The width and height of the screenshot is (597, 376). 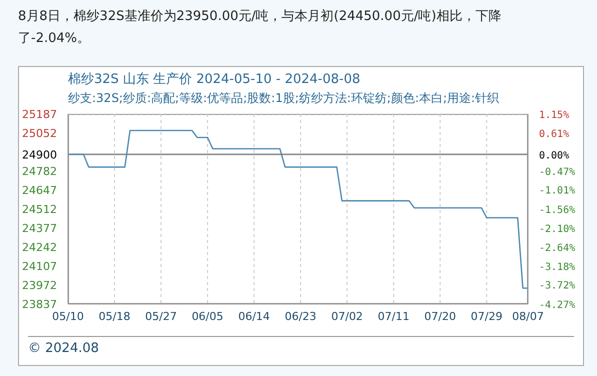 I want to click on y-tick-label: 24377, so click(x=39, y=228).